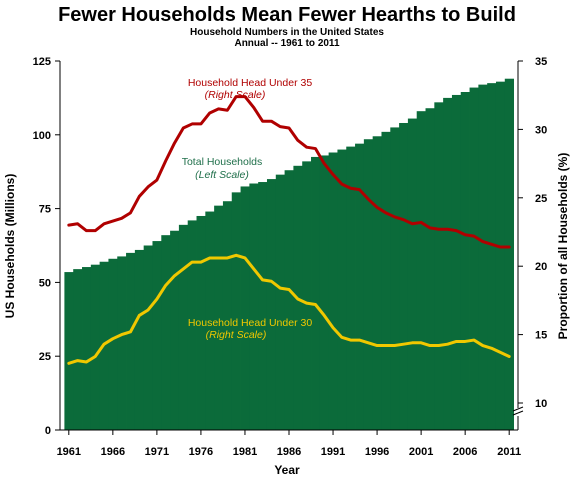  What do you see at coordinates (386, 280) in the screenshot?
I see `bar-total-1997` at bounding box center [386, 280].